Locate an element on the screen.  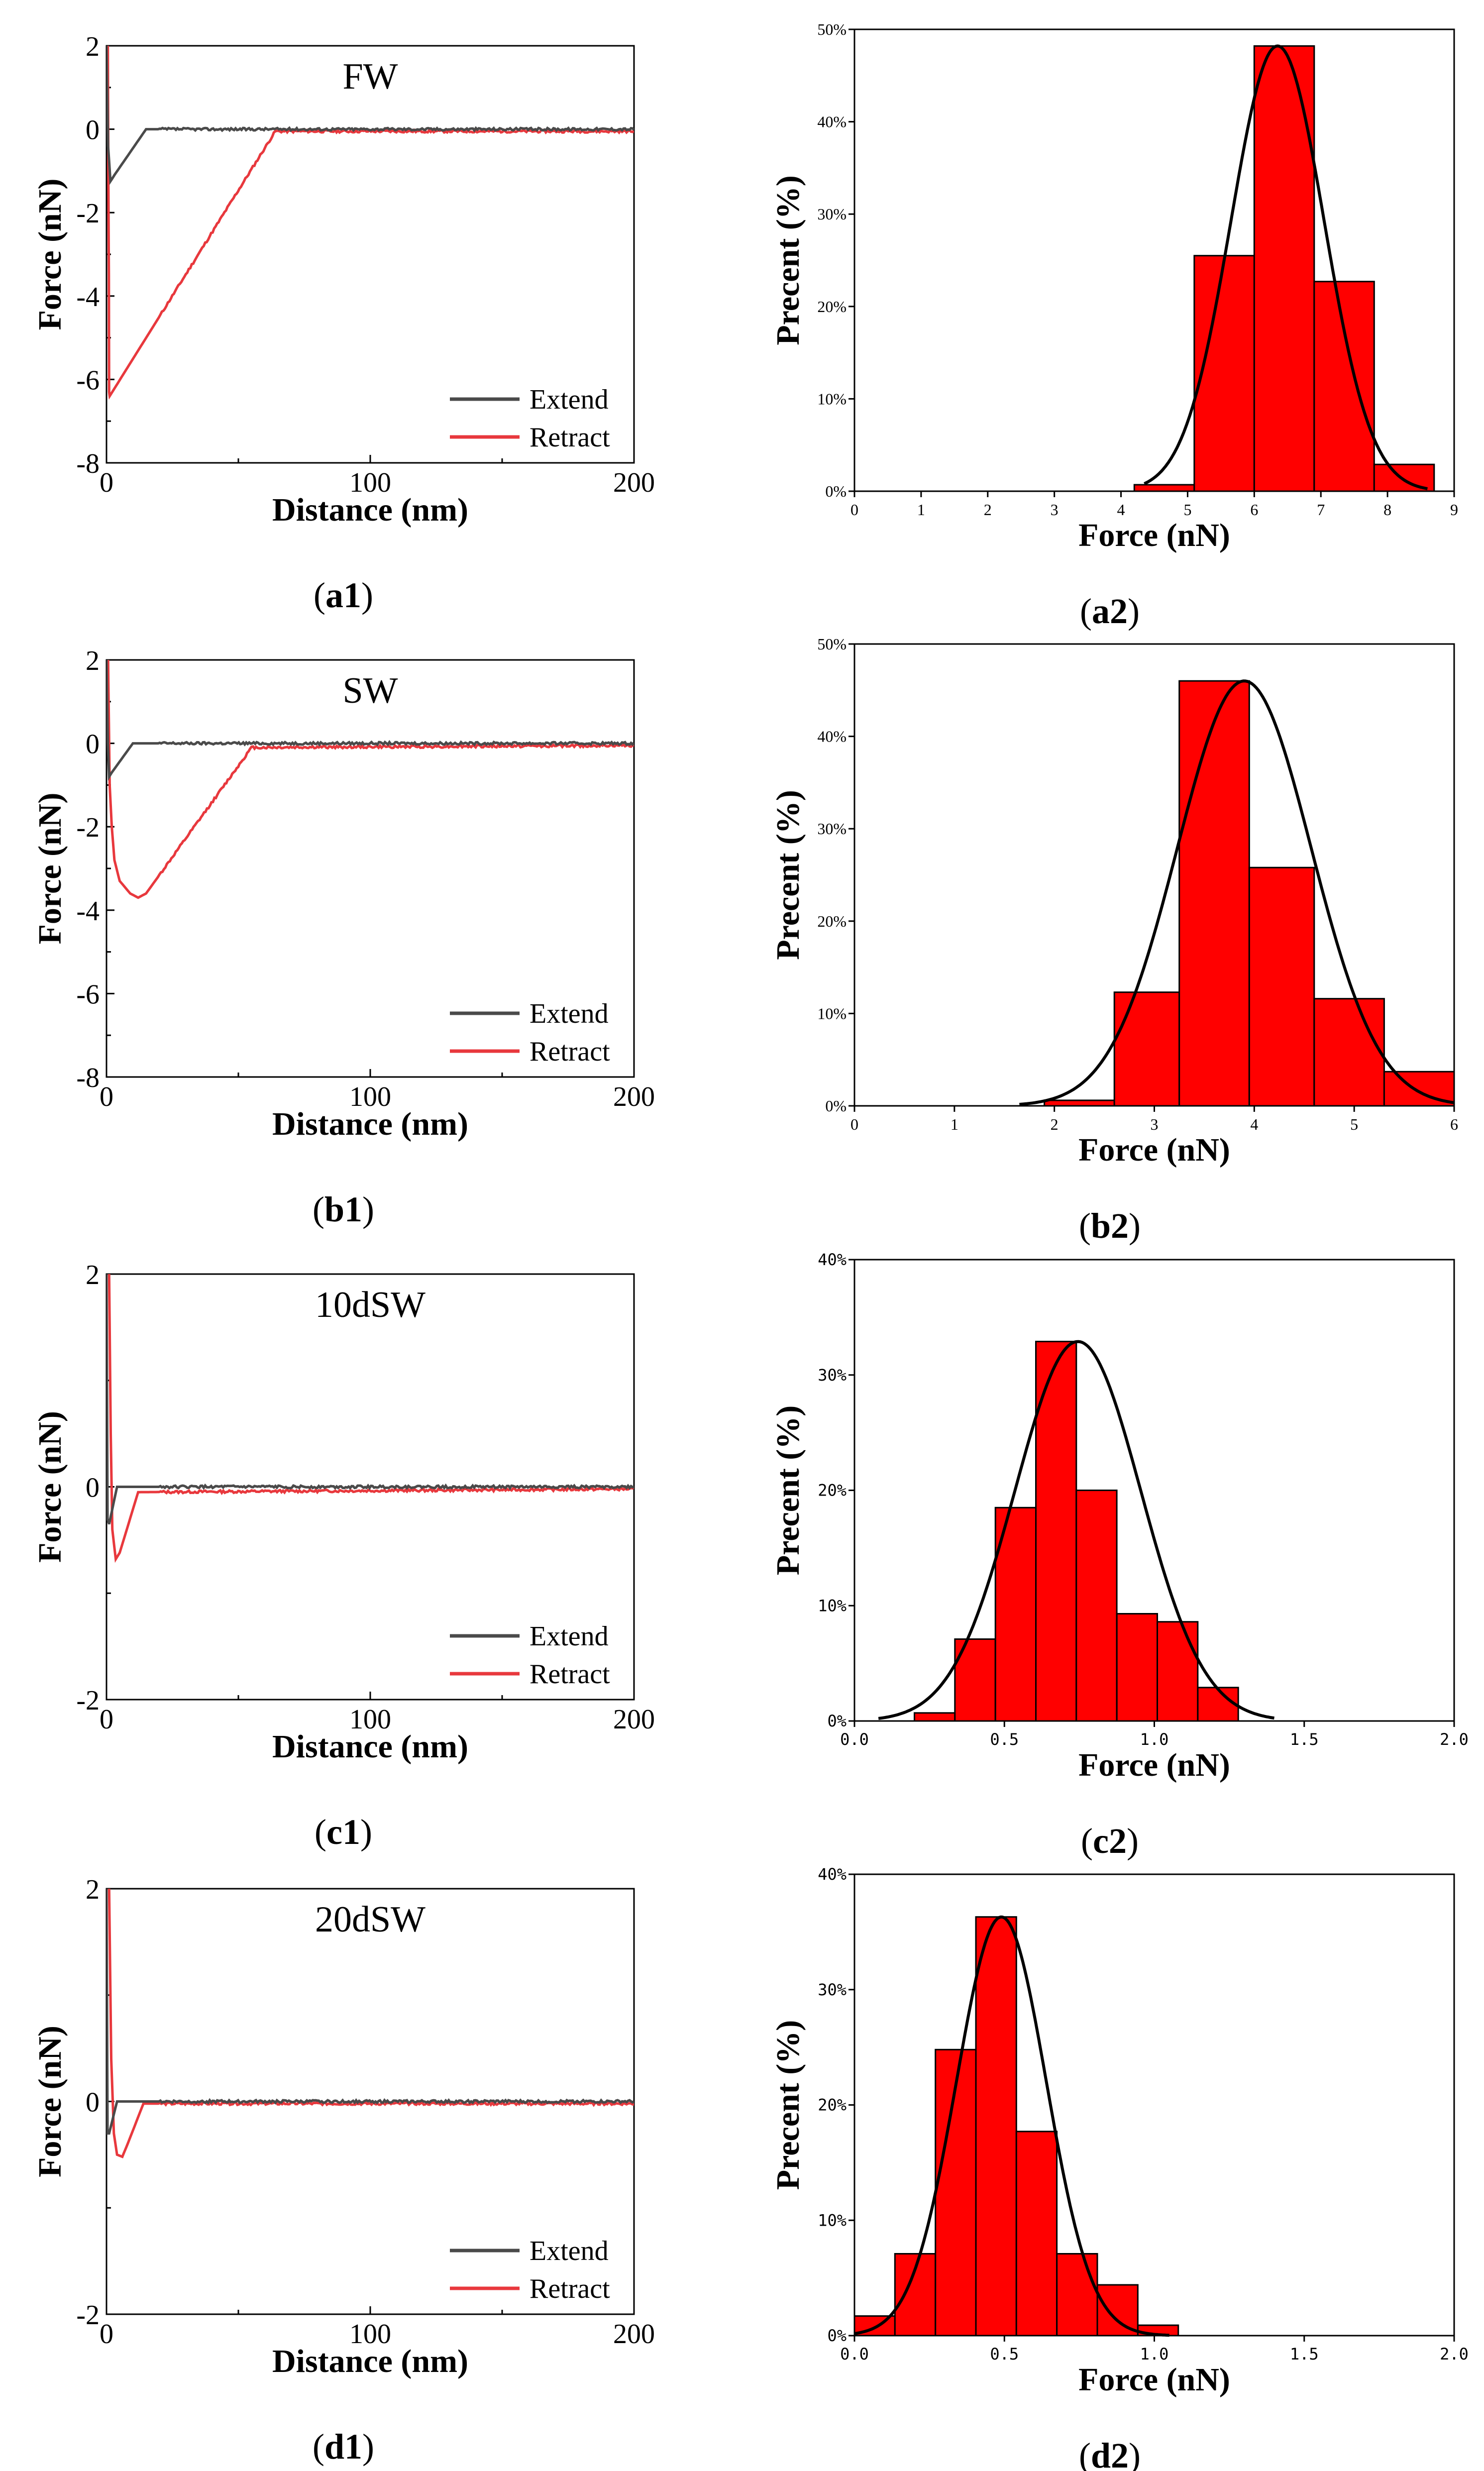
x-tick-label: 100 is located at coordinates (370, 1096).